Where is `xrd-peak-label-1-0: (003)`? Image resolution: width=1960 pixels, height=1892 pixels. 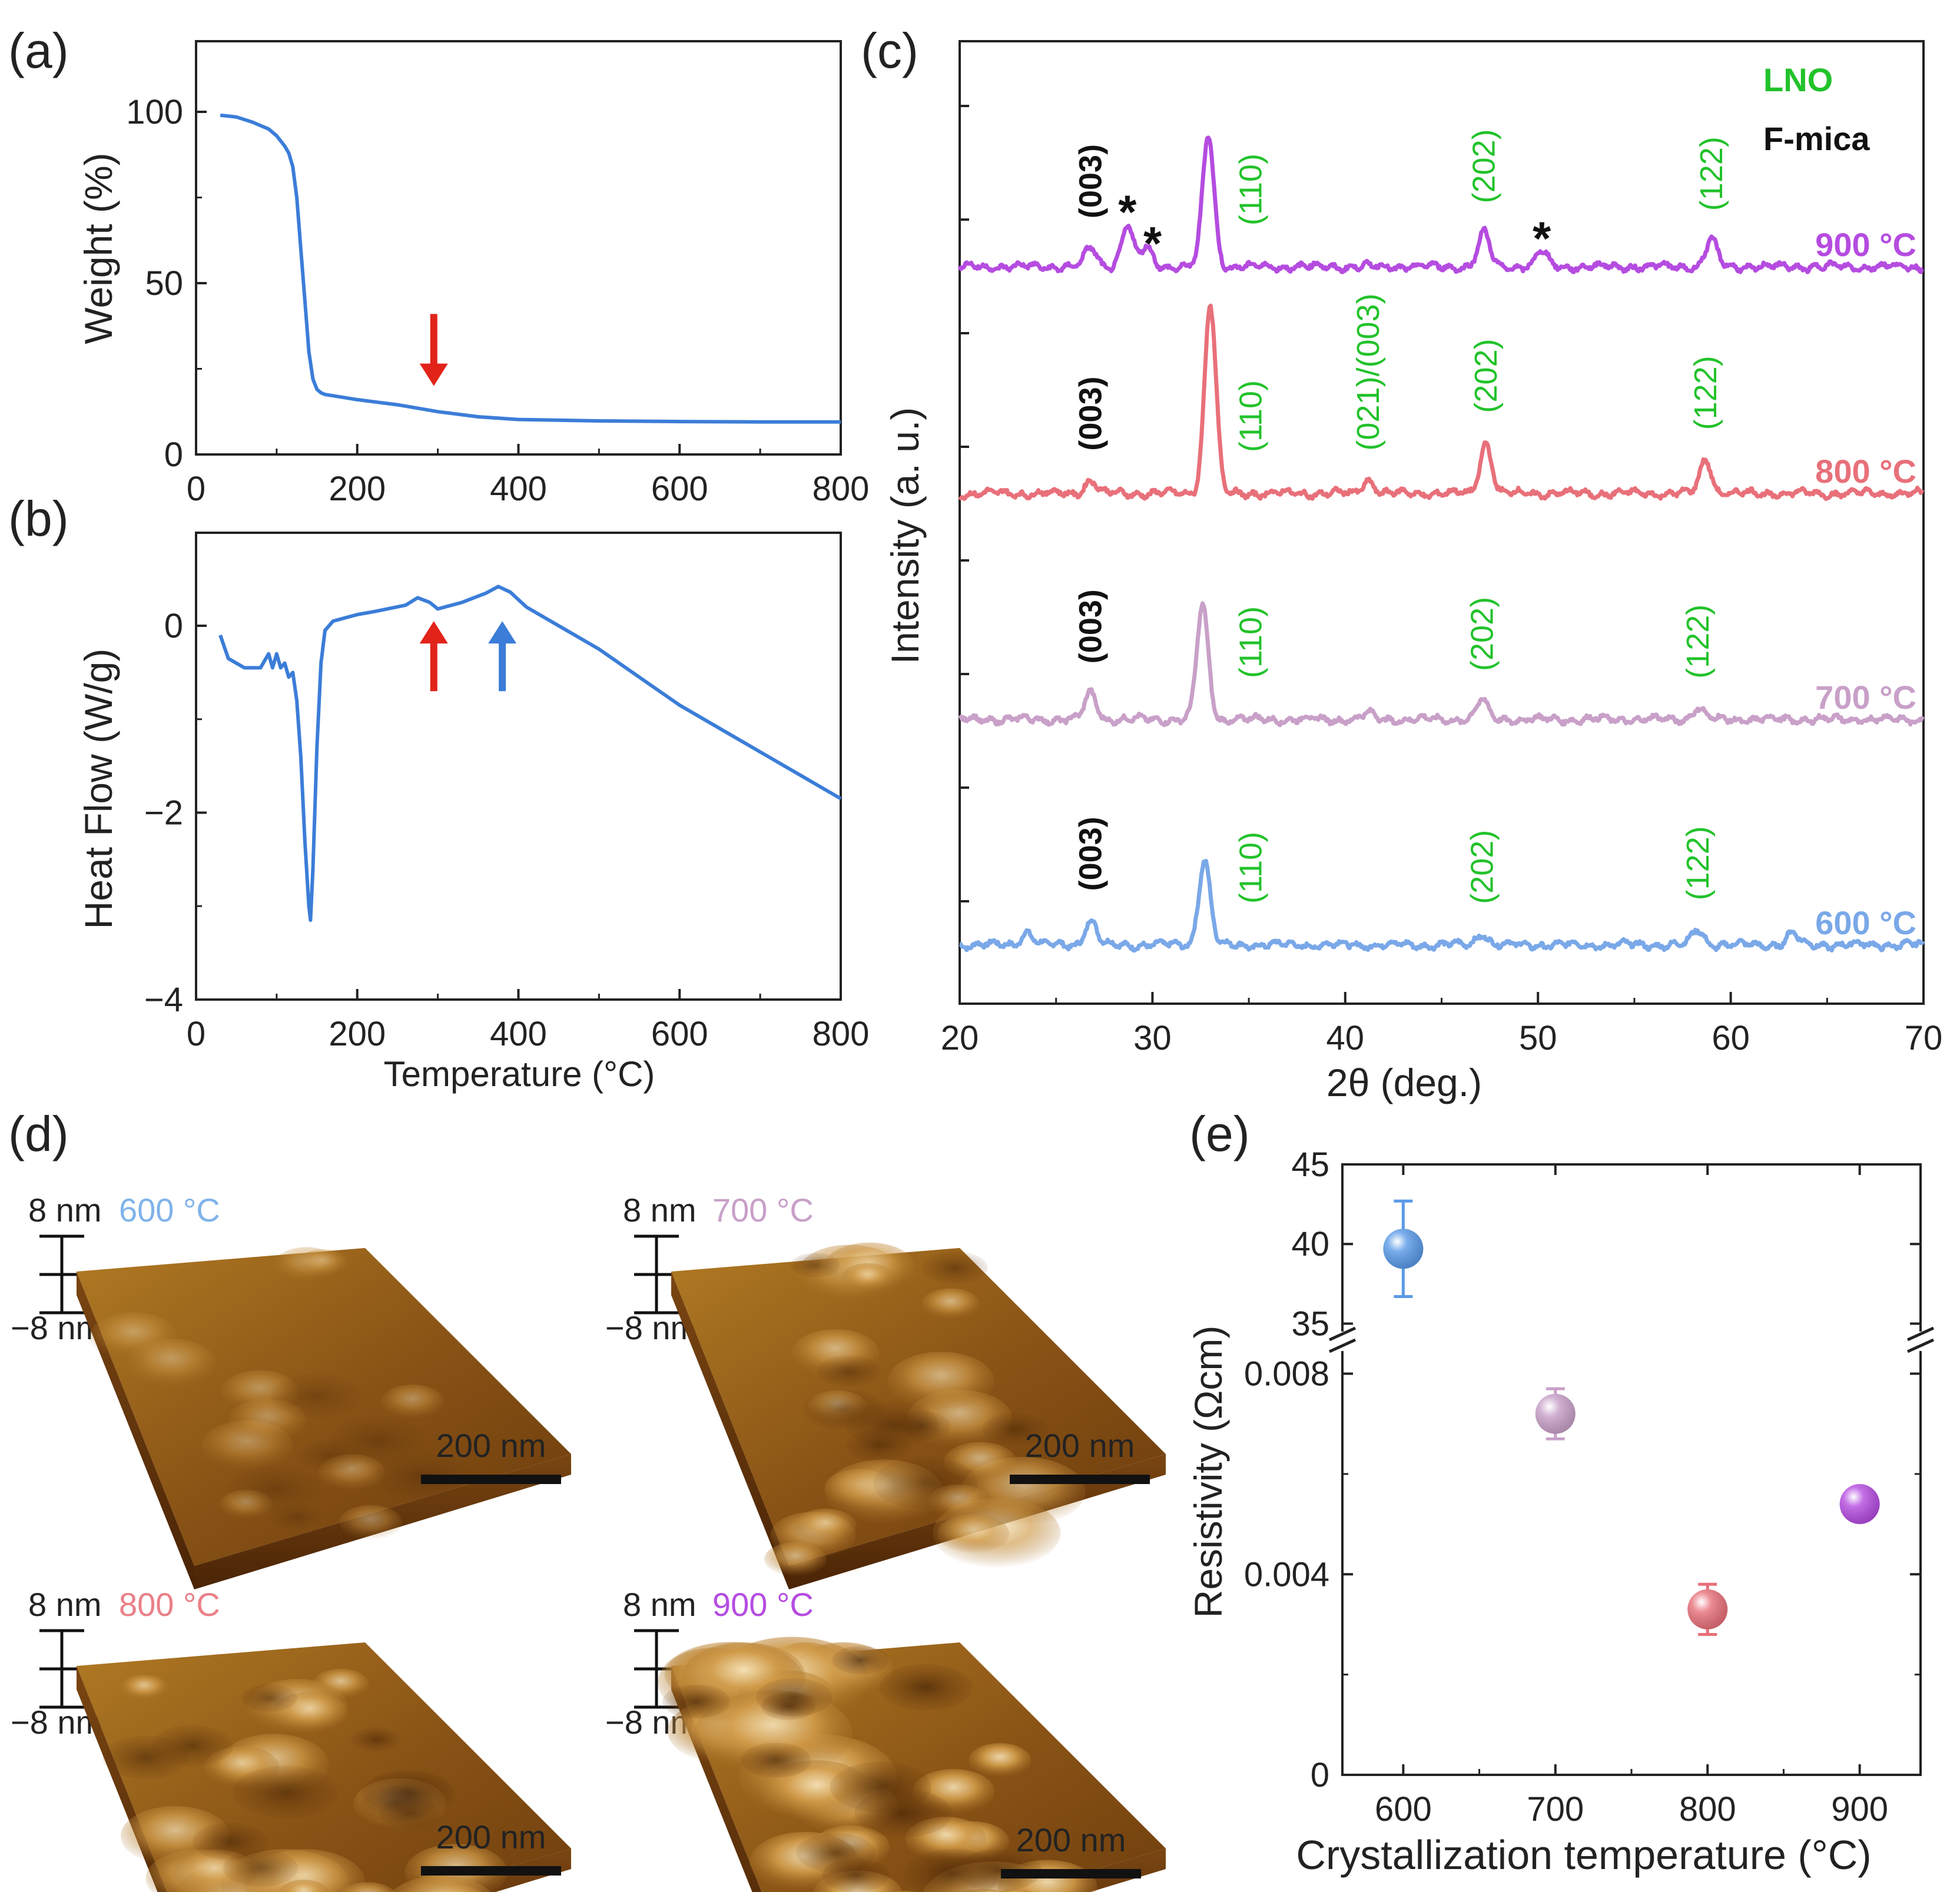 xrd-peak-label-1-0: (003) is located at coordinates (1091, 626).